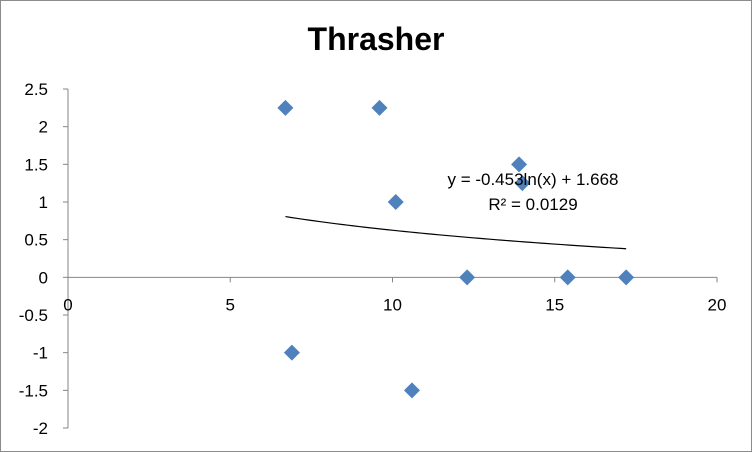 The width and height of the screenshot is (752, 452). Describe the element at coordinates (230, 304) in the screenshot. I see `x-tick-label: 5` at that location.